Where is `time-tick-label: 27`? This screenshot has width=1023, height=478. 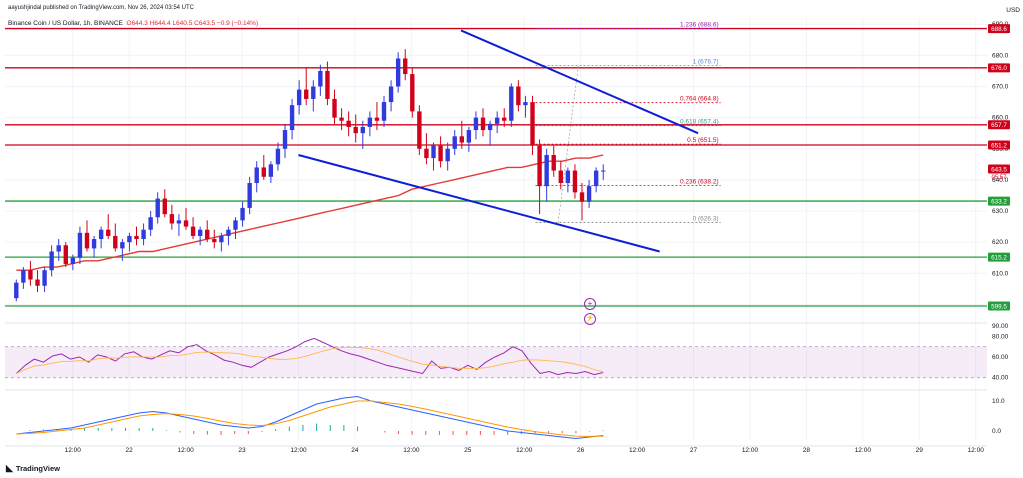 time-tick-label: 27 is located at coordinates (694, 450).